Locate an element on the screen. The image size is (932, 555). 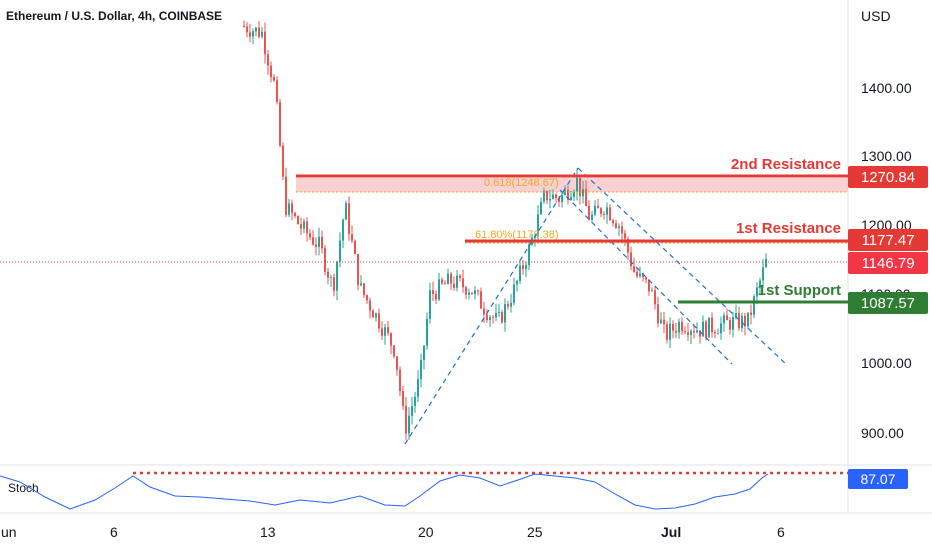
time-tick-label: 6 is located at coordinates (781, 532).